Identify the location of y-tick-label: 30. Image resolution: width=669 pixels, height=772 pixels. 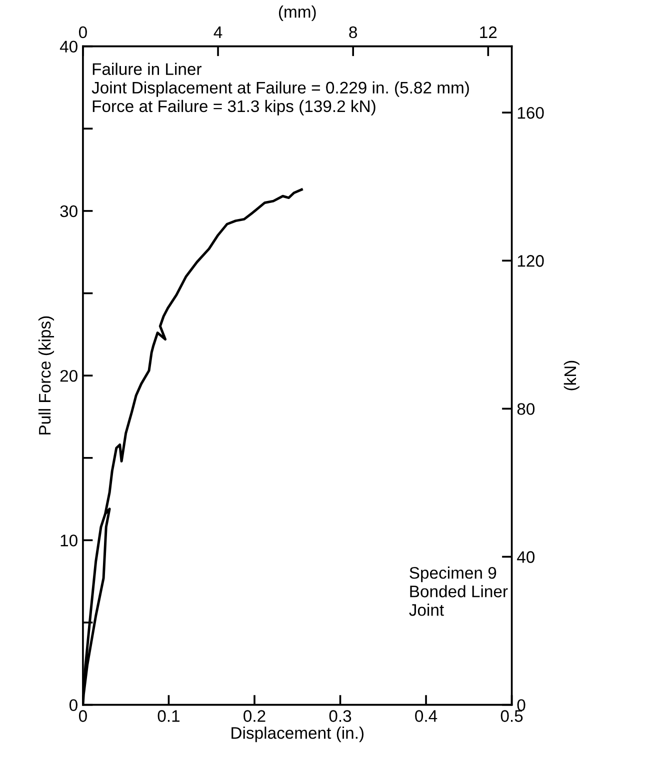
(69, 211).